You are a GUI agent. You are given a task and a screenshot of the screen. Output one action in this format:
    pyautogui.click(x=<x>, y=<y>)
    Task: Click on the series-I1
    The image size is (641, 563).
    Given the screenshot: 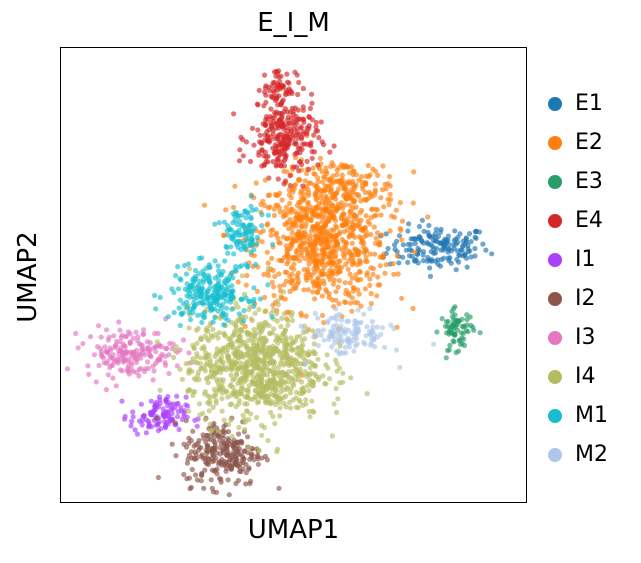 What is the action you would take?
    pyautogui.click(x=160, y=415)
    